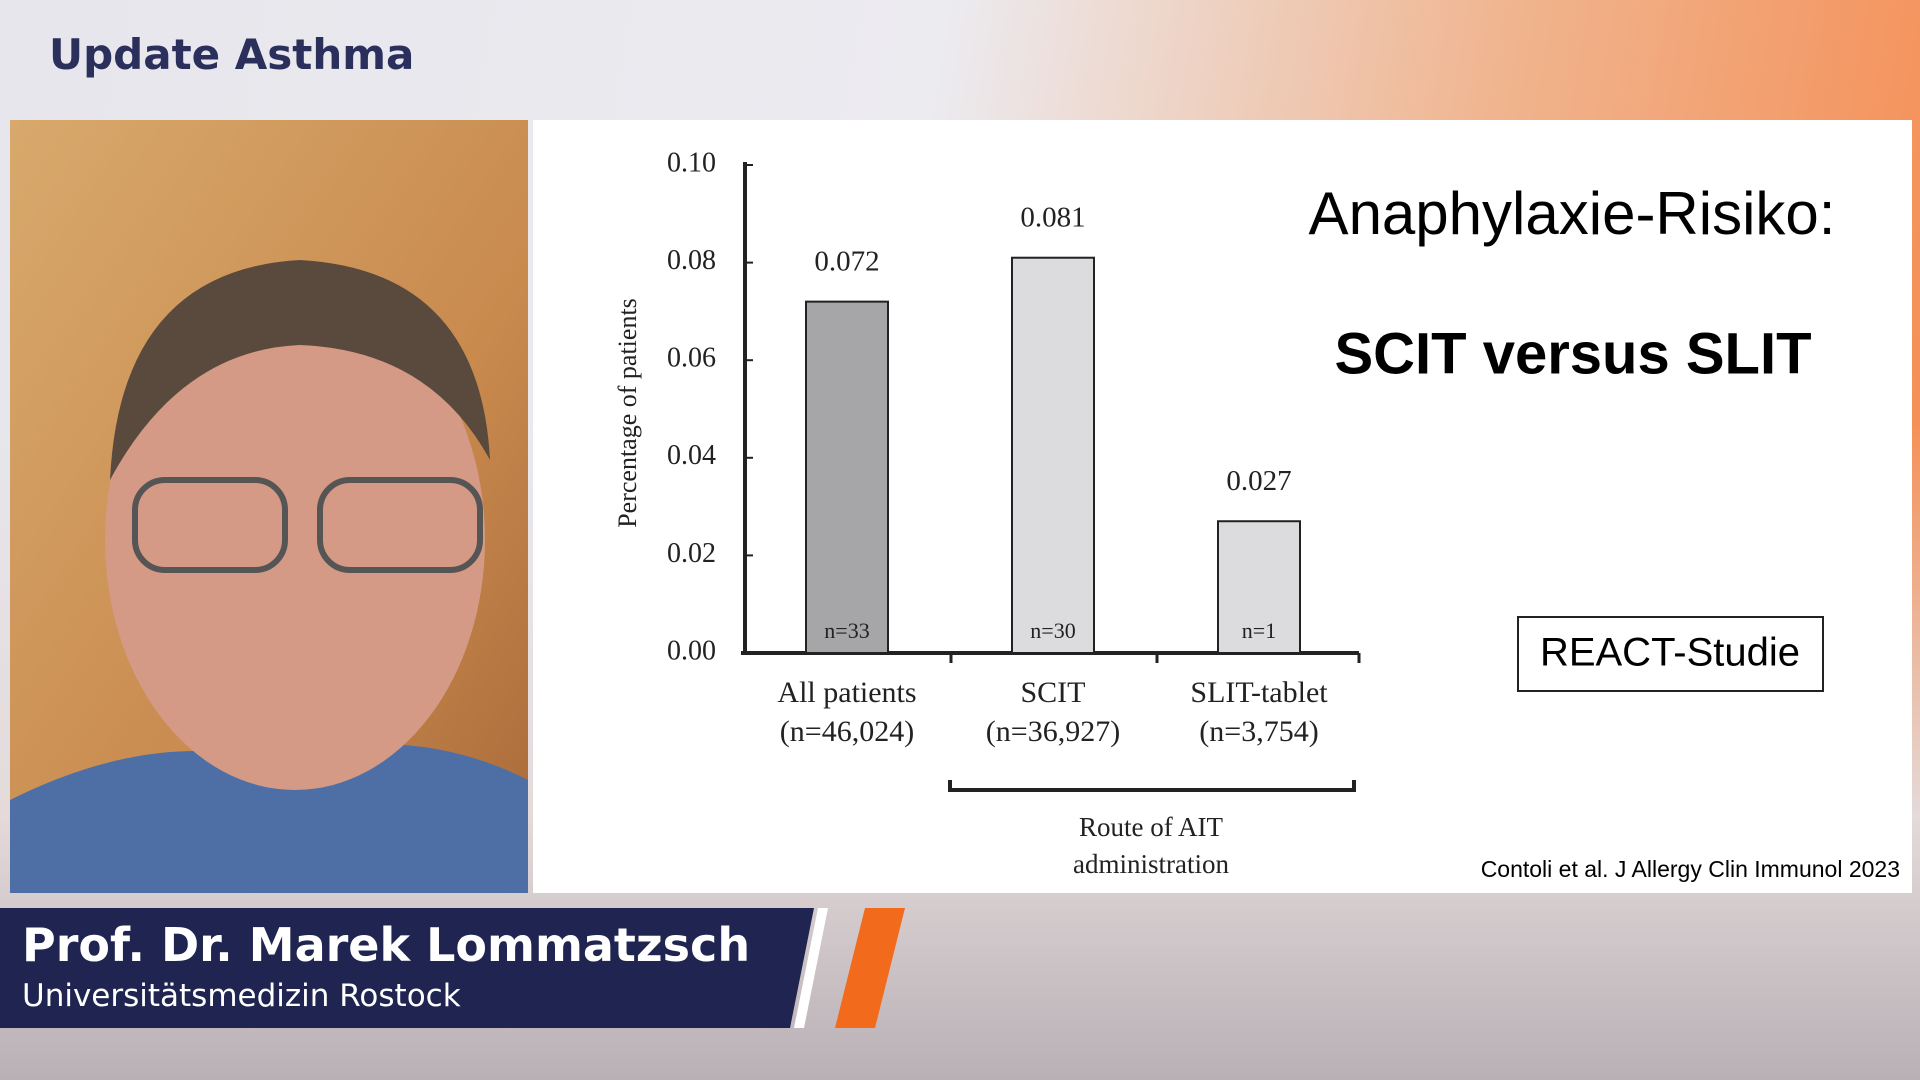 Image resolution: width=1920 pixels, height=1080 pixels. Describe the element at coordinates (1572, 353) in the screenshot. I see `slide-subtitle: SCIT versus SLIT` at that location.